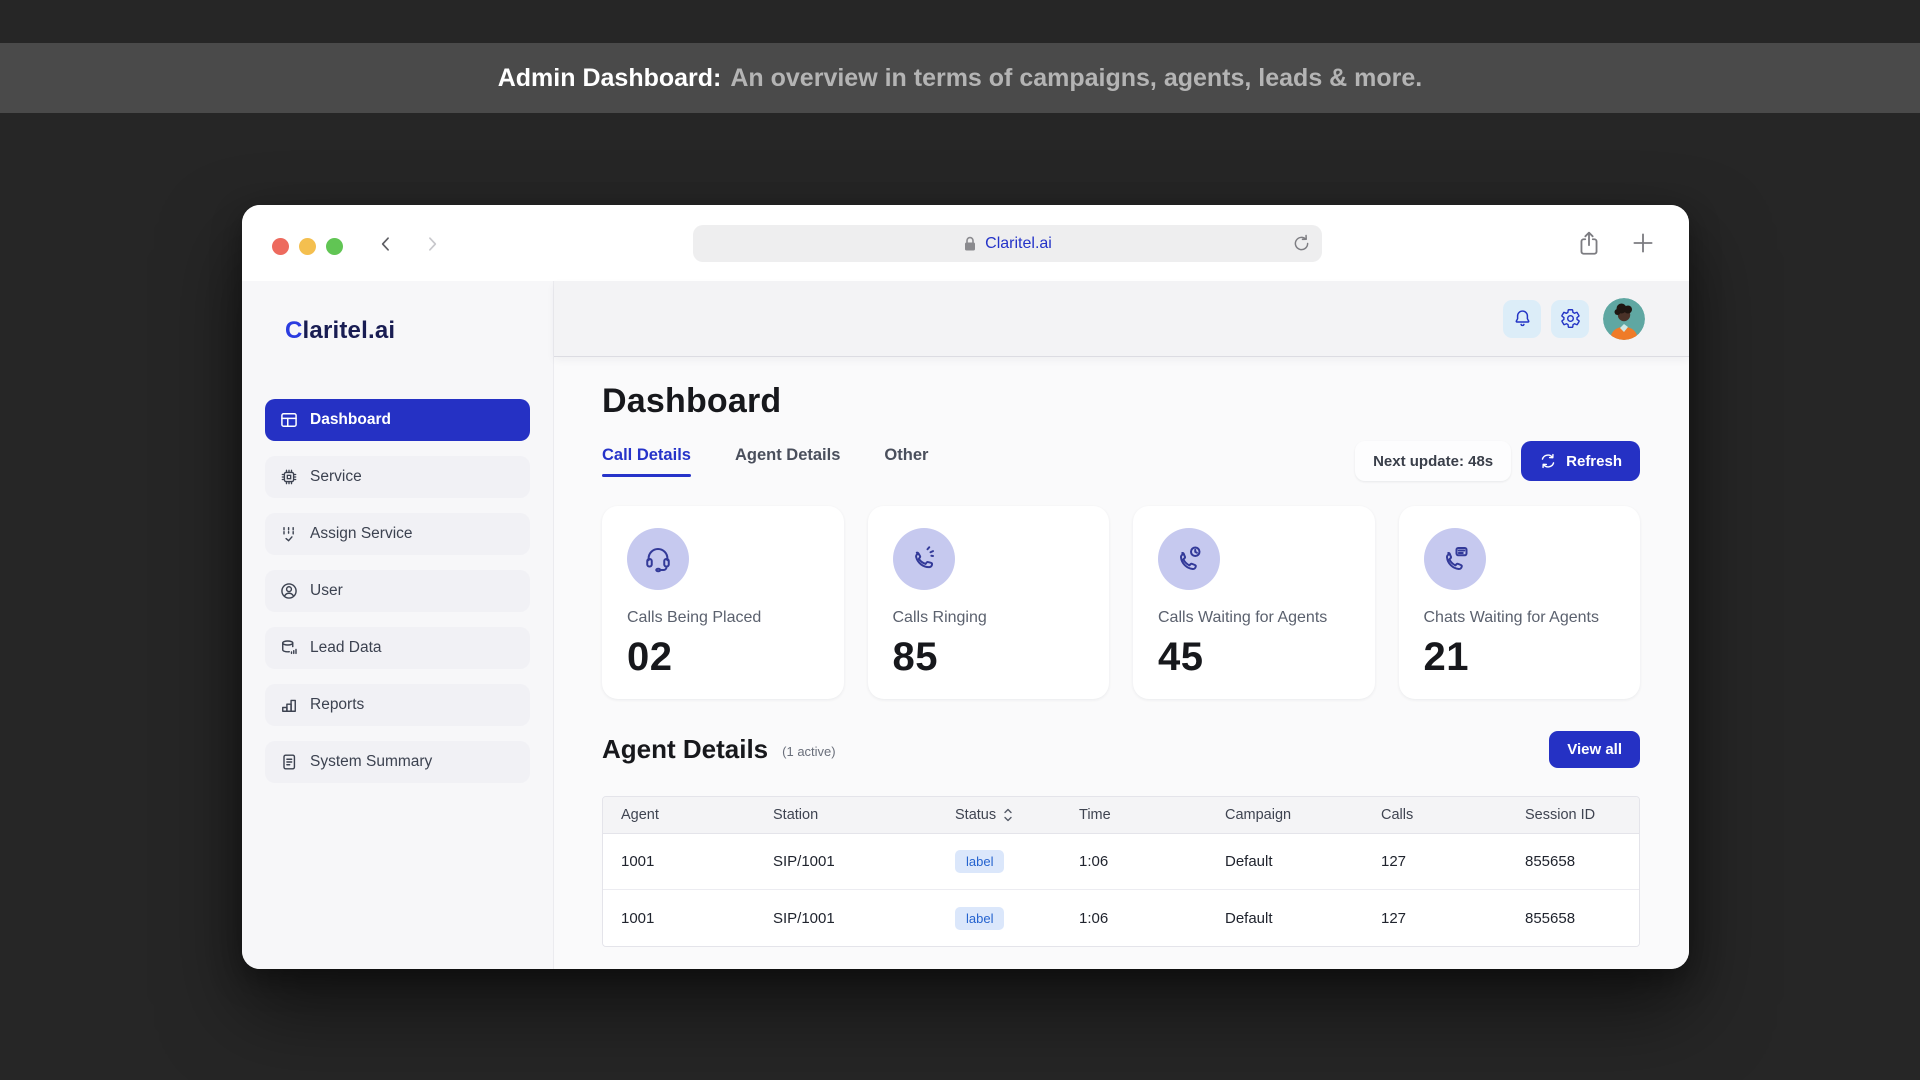  Describe the element at coordinates (361, 533) in the screenshot. I see `sidebar-item-label: Assign Service` at that location.